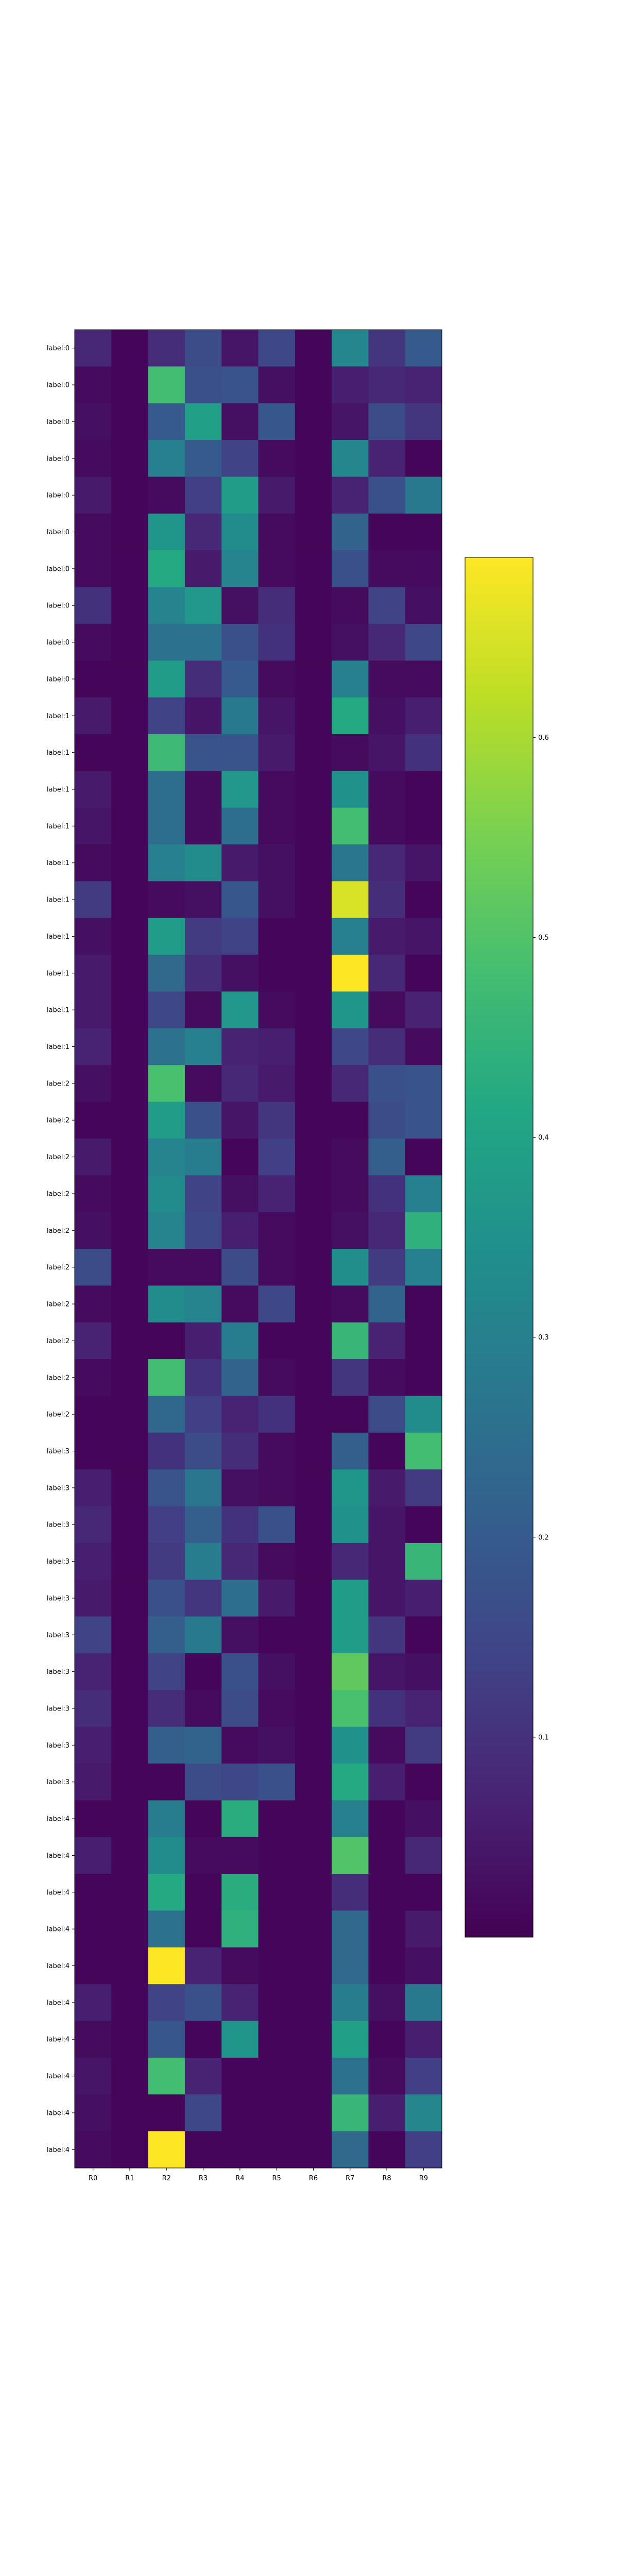 Image resolution: width=618 pixels, height=2576 pixels. Describe the element at coordinates (58, 532) in the screenshot. I see `y-tick-label: label:0` at that location.